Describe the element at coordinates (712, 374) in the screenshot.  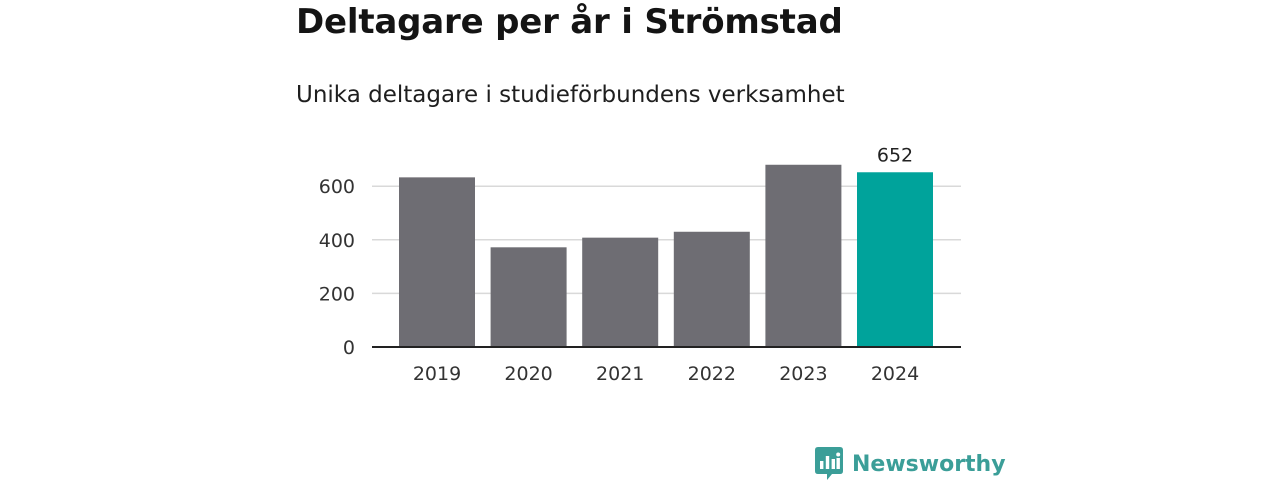
I see `x-tick-label: 2022` at that location.